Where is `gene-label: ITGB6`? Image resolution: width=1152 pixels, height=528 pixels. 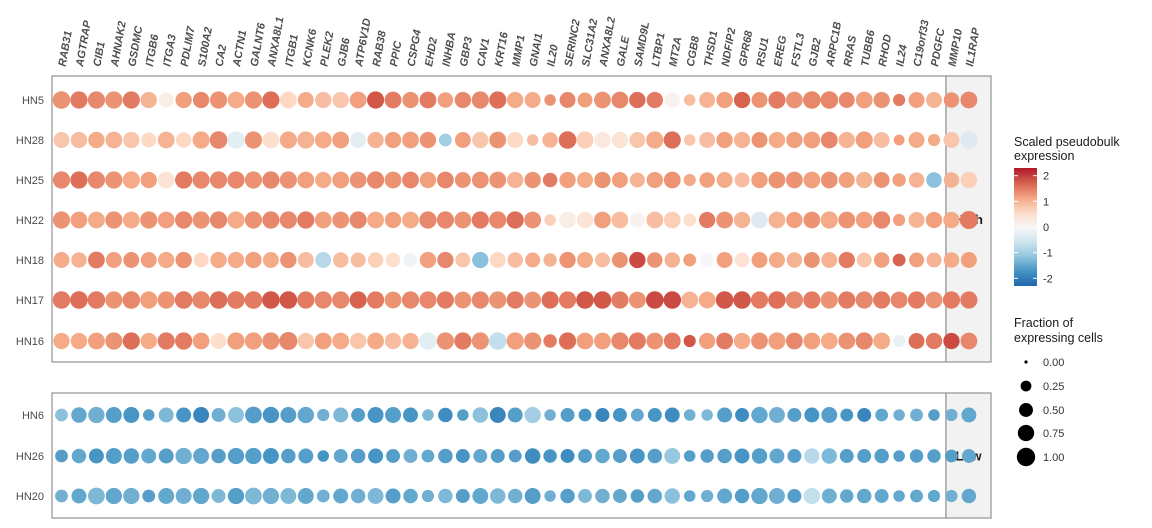 gene-label: ITGB6 is located at coordinates (153, 50).